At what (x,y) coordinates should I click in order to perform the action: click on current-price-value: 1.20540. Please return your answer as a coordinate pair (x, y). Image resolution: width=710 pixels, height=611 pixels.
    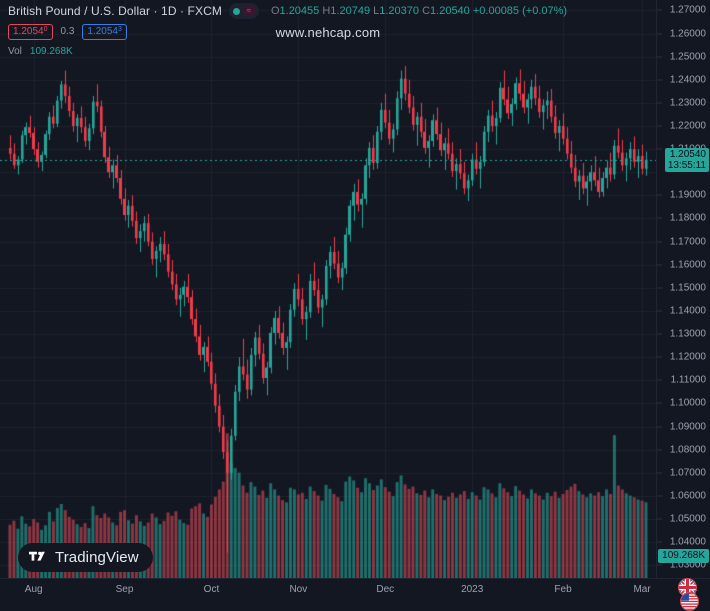
    Looking at the image, I should click on (687, 154).